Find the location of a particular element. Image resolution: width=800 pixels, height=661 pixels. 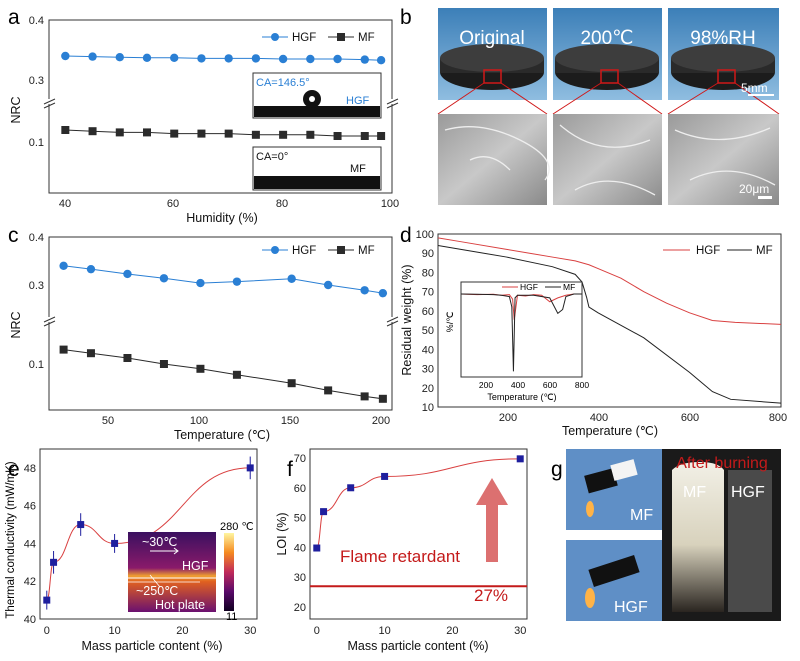

a-xlabel: Humidity (%) is located at coordinates (222, 218).